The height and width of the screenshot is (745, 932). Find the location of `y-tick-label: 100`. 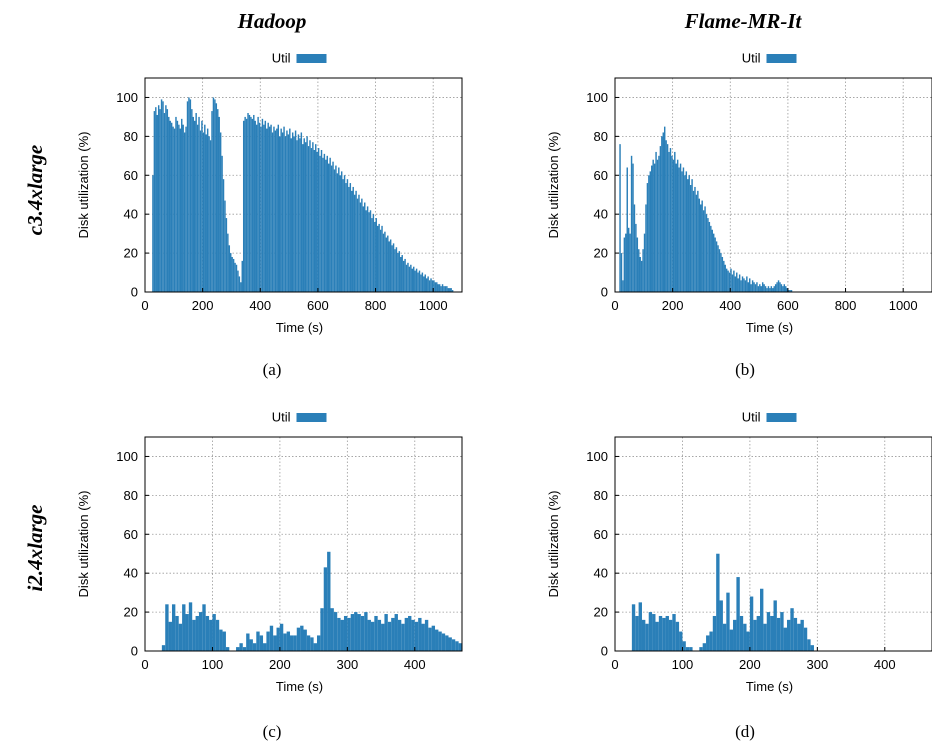

y-tick-label: 100 is located at coordinates (597, 456).